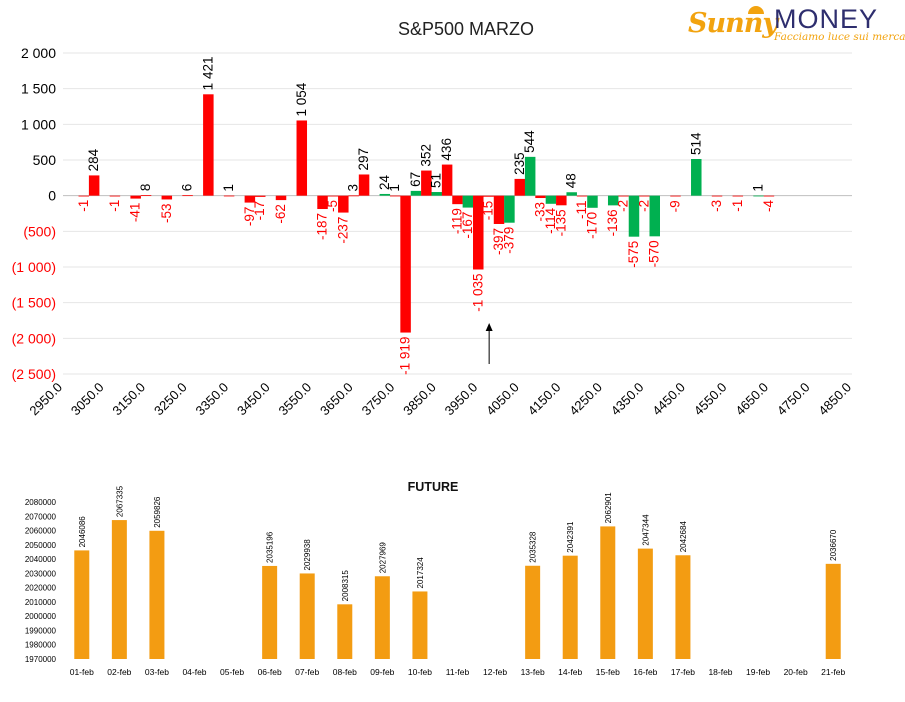 This screenshot has width=905, height=702. I want to click on chart1-data-label: -4, so click(768, 205).